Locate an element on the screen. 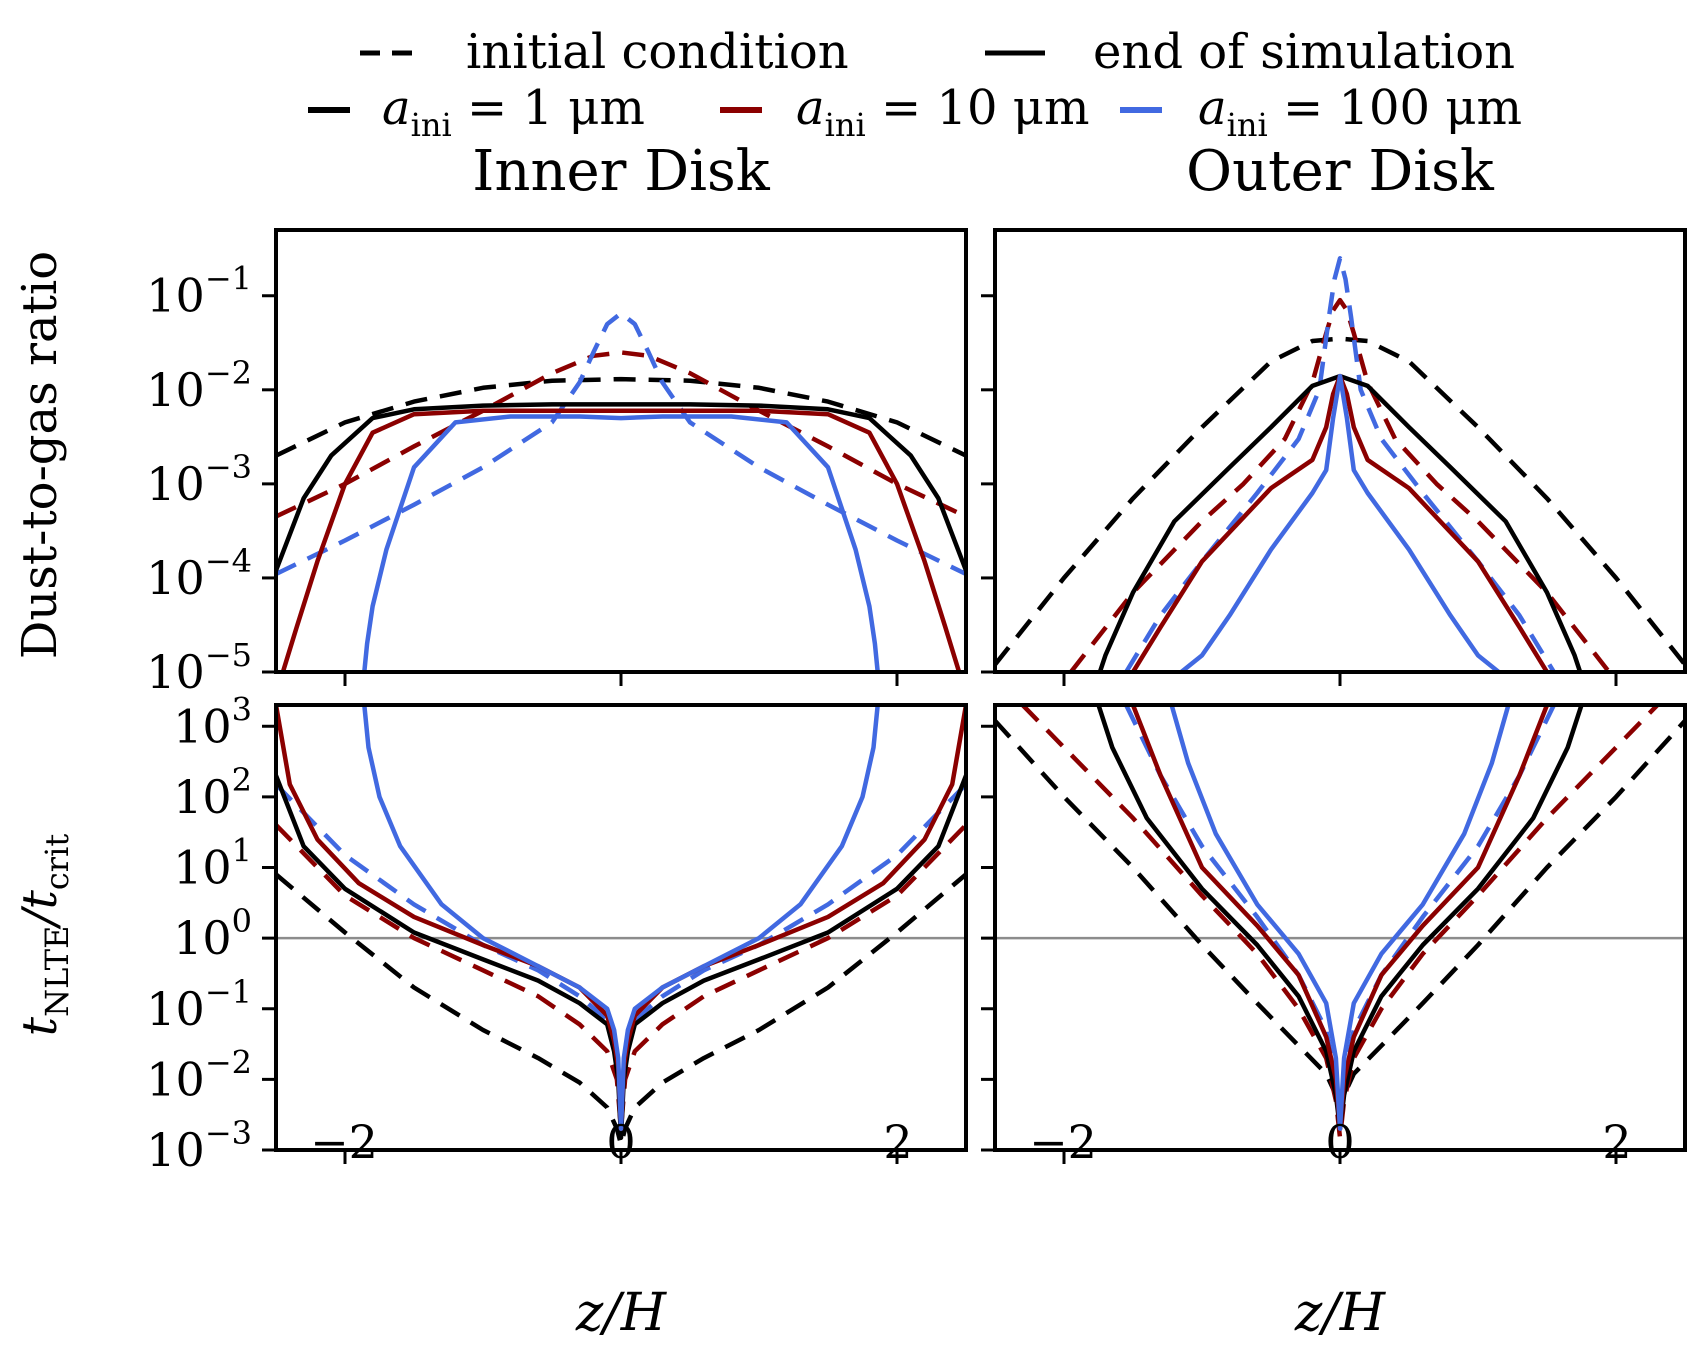 Image resolution: width=1688 pixels, height=1350 pixels. legend-label-1um: aini = 1 μm is located at coordinates (513, 112).